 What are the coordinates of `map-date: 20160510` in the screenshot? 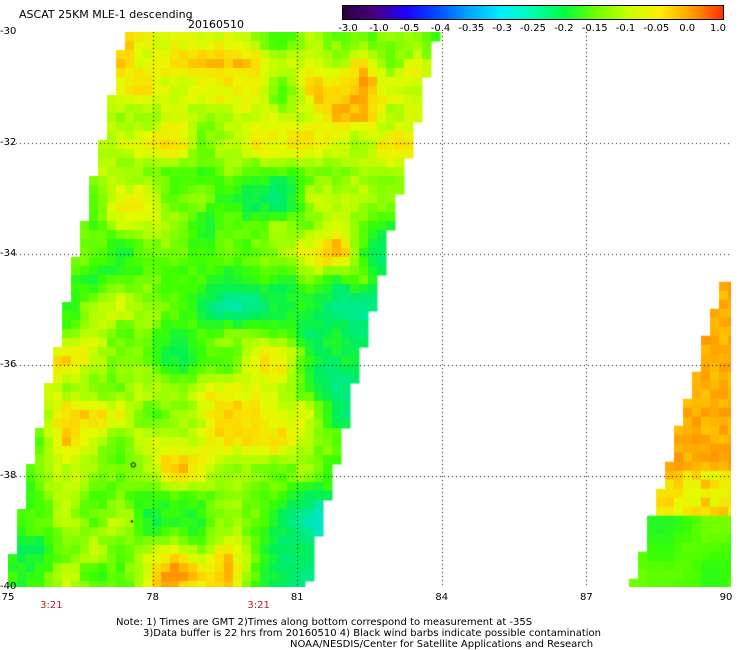 It's located at (216, 24).